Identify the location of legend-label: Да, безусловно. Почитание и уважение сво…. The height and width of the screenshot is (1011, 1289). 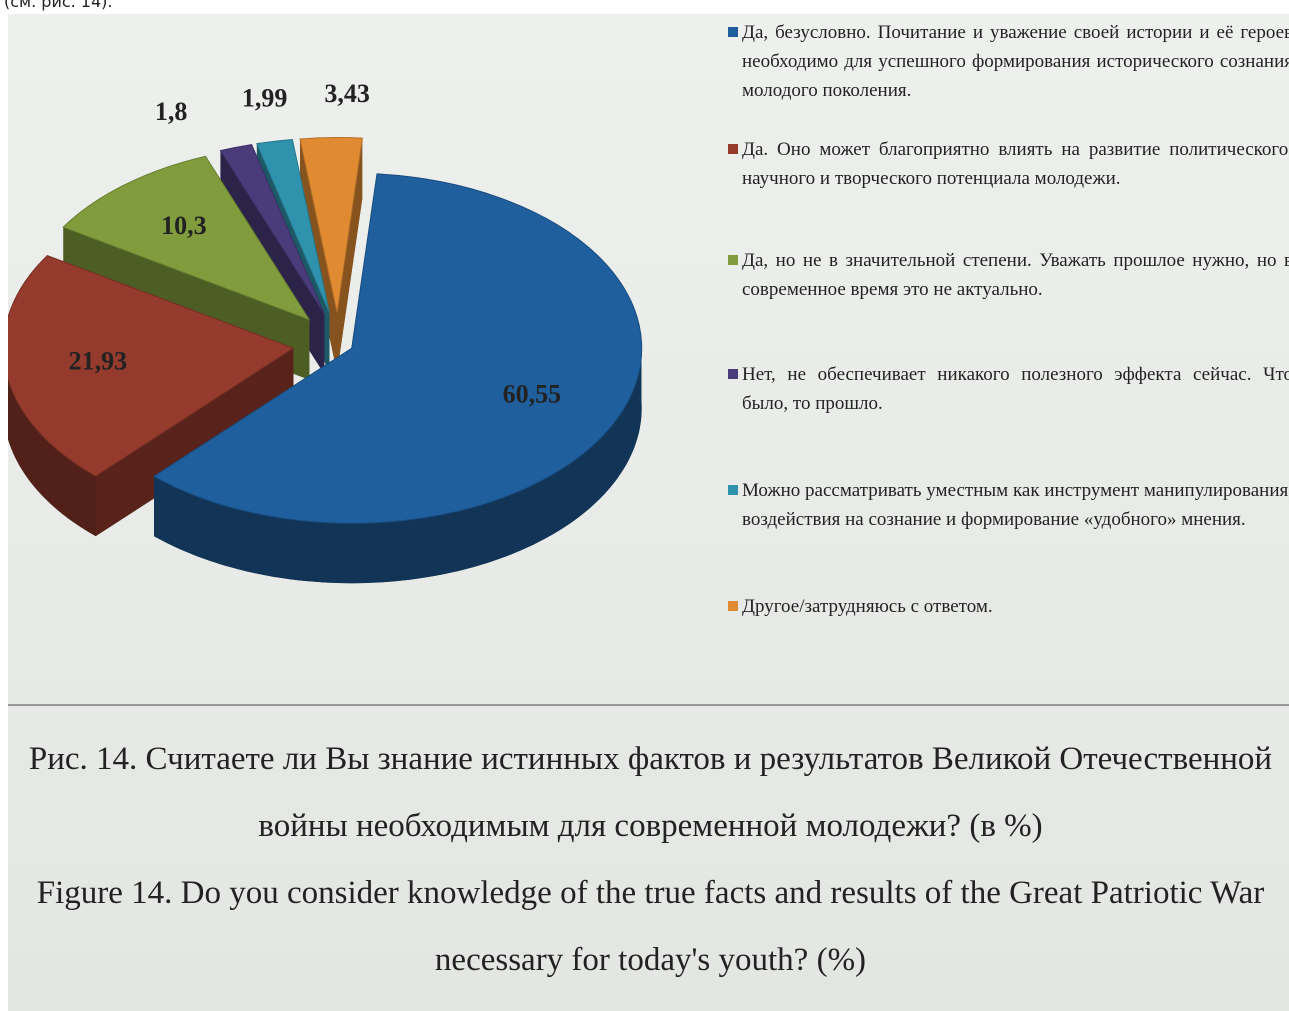
(1015, 61).